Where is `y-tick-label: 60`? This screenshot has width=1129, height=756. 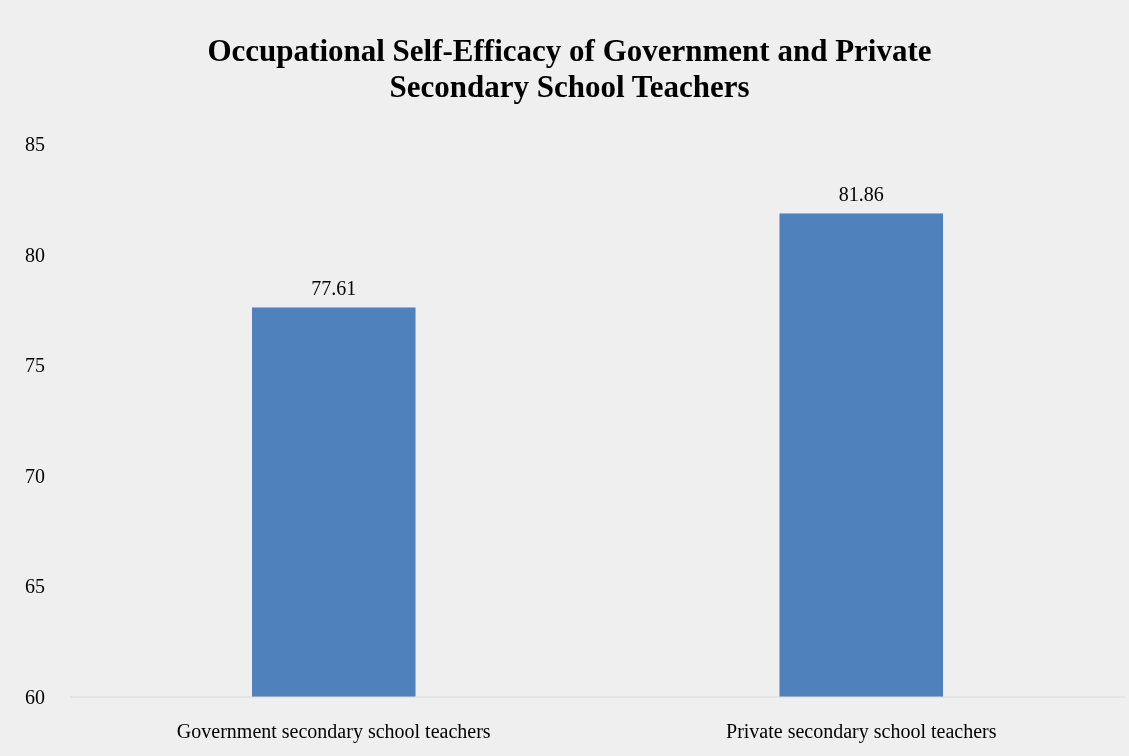 y-tick-label: 60 is located at coordinates (35, 697).